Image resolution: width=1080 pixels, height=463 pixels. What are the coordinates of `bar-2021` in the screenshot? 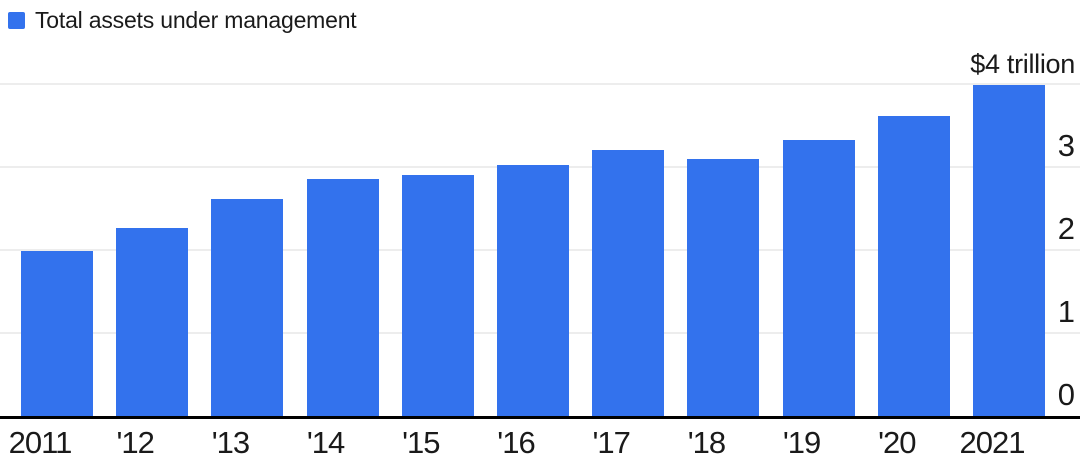 It's located at (1009, 250).